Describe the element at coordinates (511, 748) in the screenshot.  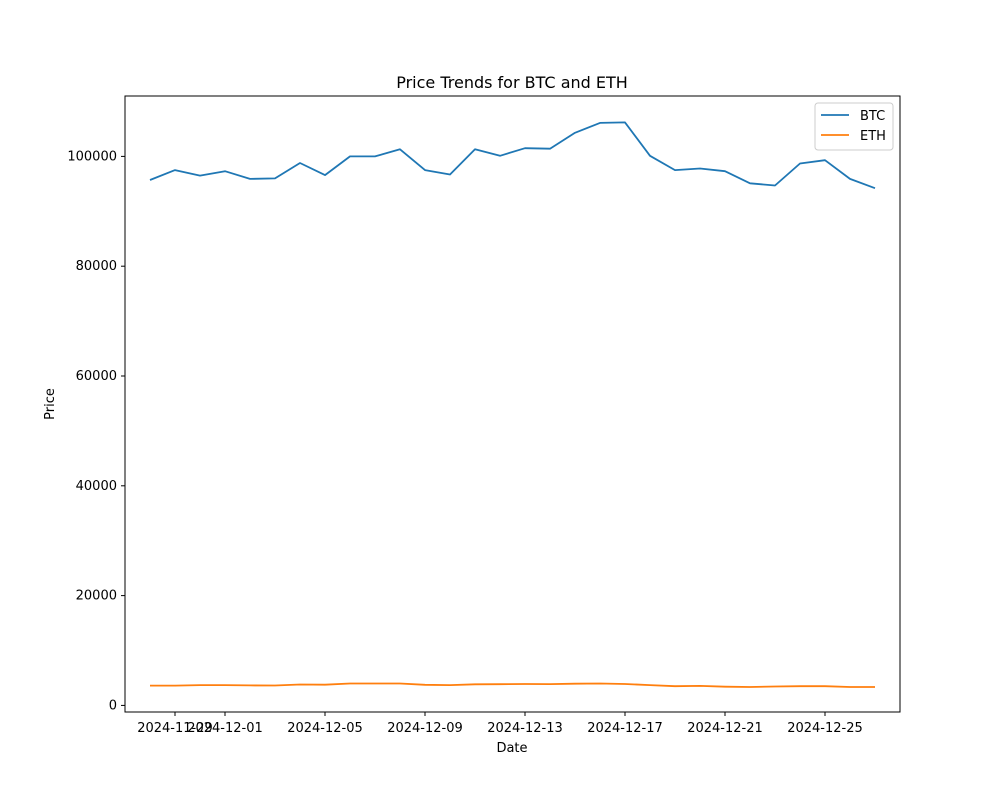
I see `x-axis-label: Date` at that location.